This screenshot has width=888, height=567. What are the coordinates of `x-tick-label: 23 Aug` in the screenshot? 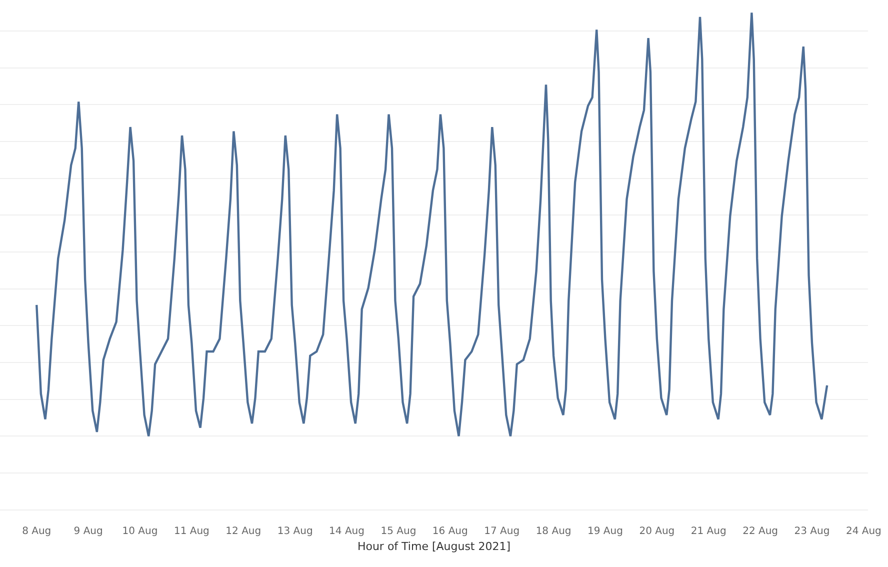 It's located at (812, 531).